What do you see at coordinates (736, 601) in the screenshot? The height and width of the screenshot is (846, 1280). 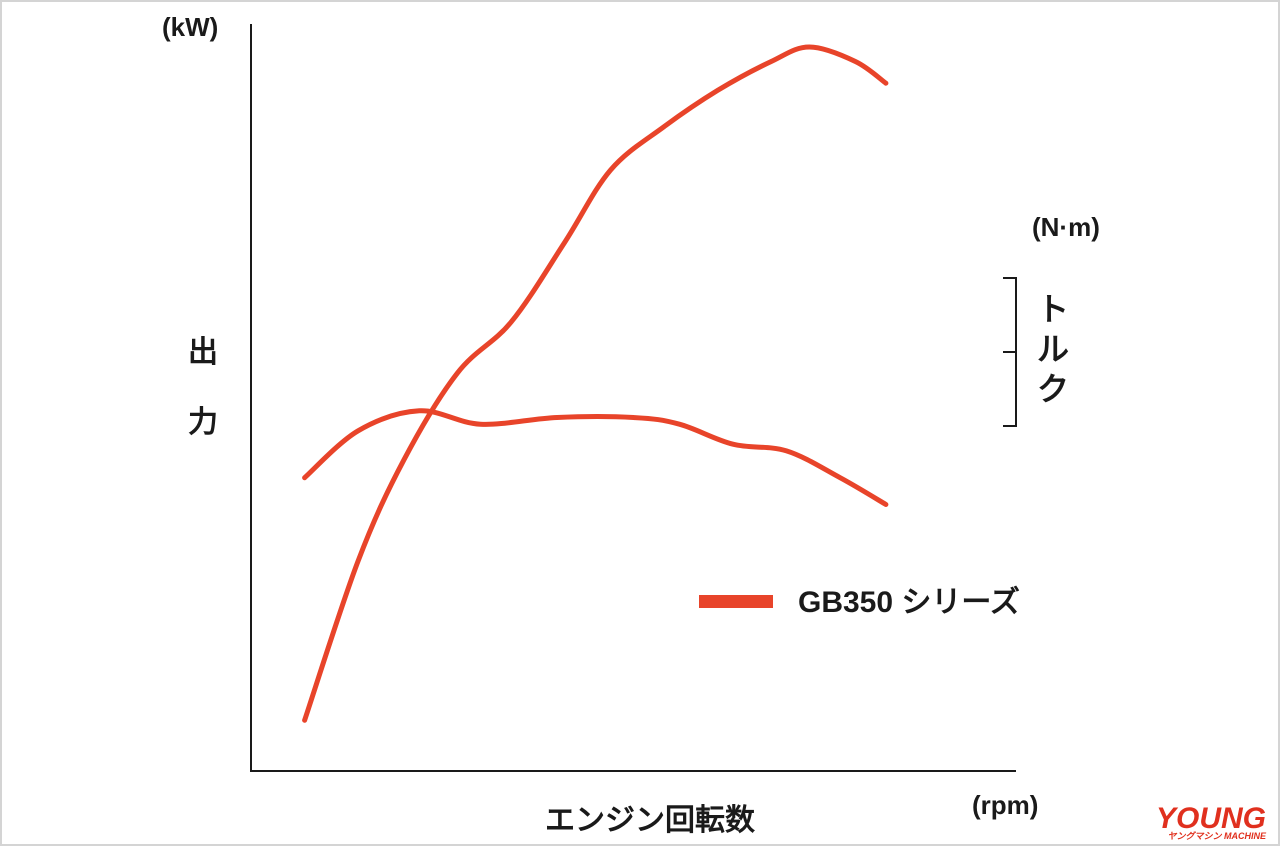 I see `legend-swatch-gb350` at bounding box center [736, 601].